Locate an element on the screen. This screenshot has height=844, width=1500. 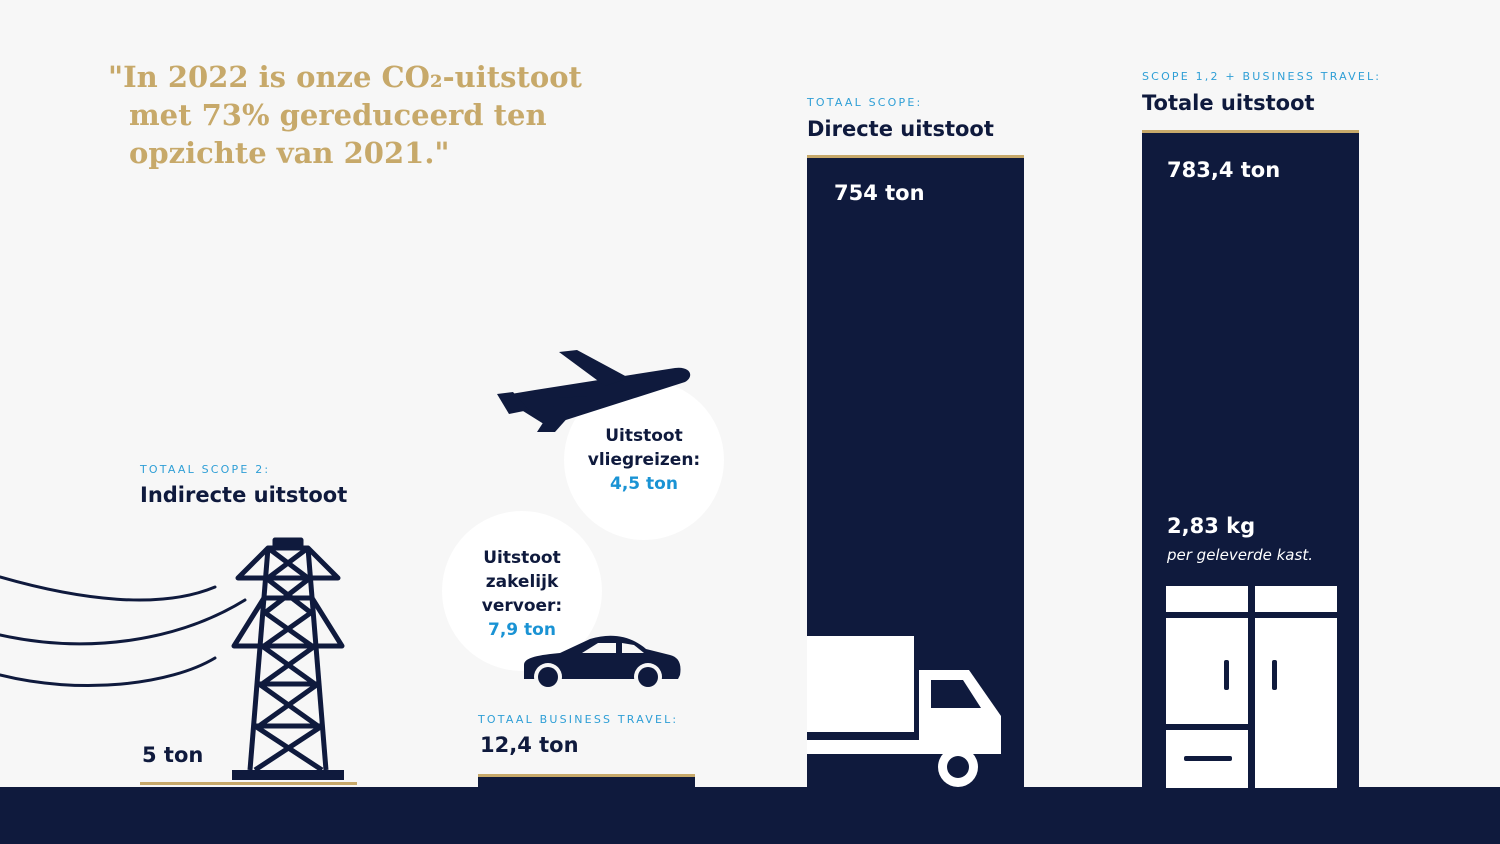
airplane-icon is located at coordinates (594, 391).